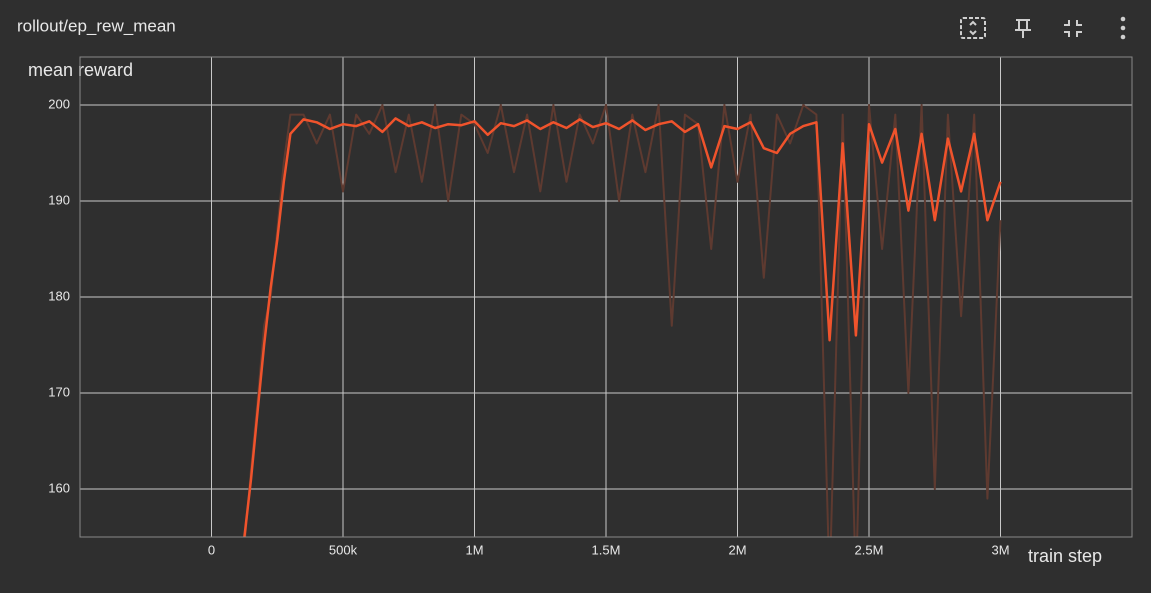  I want to click on fit-domain-button, so click(973, 28).